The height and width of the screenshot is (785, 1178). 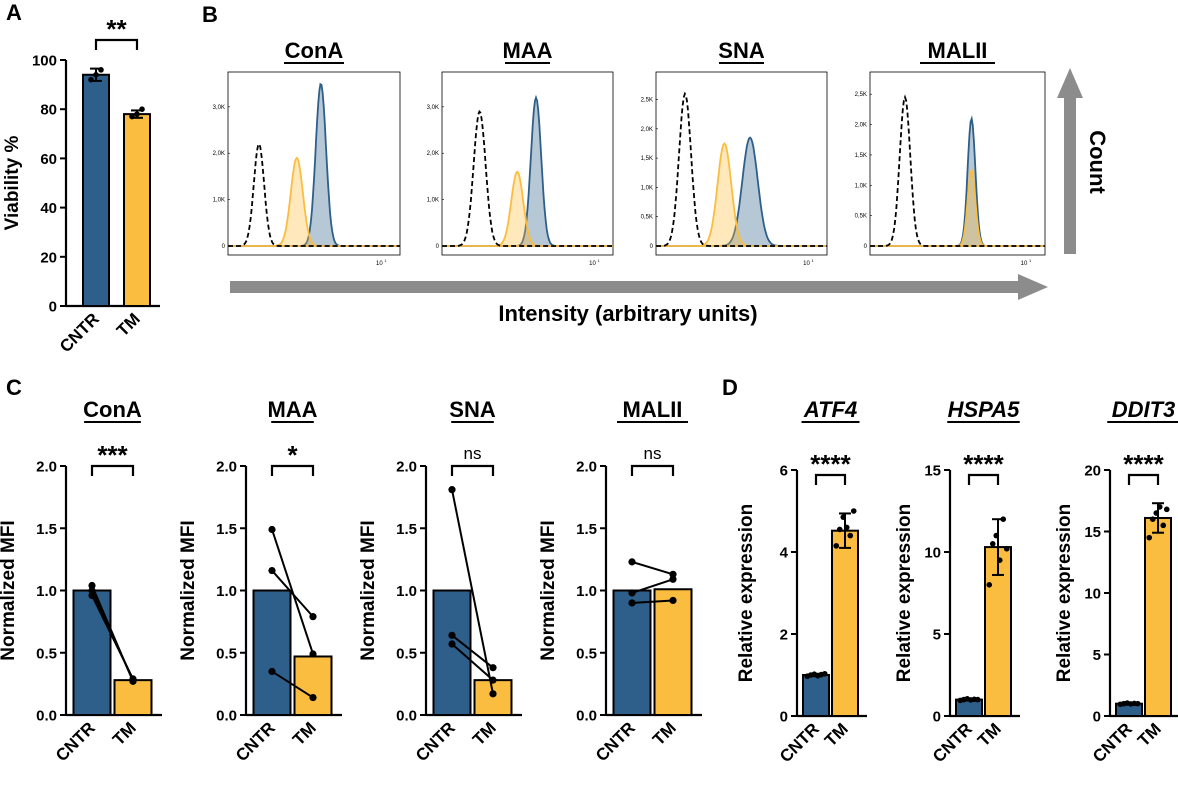 What do you see at coordinates (1097, 717) in the screenshot?
I see `panel-d-ddit3-y-tick-label: 0` at bounding box center [1097, 717].